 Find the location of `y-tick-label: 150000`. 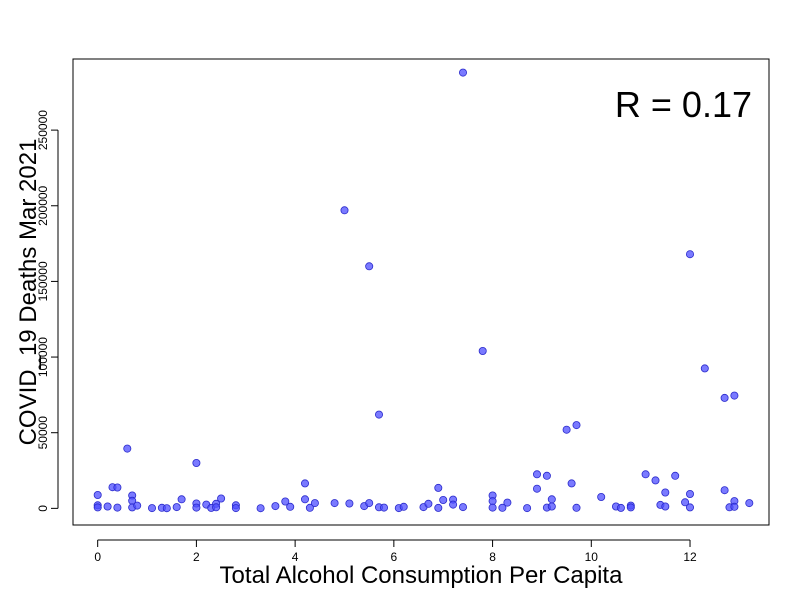

y-tick-label: 150000 is located at coordinates (43, 281).